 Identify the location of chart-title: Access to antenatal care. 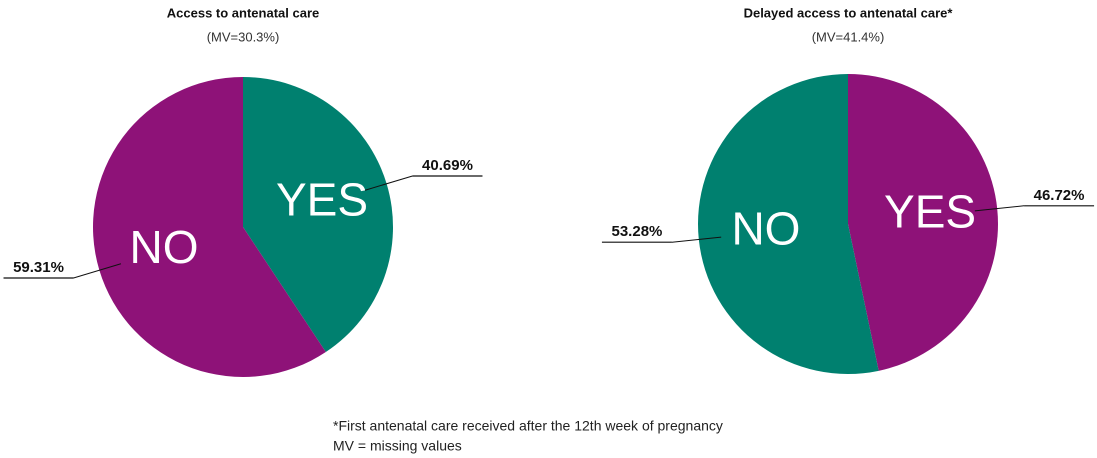
(243, 12).